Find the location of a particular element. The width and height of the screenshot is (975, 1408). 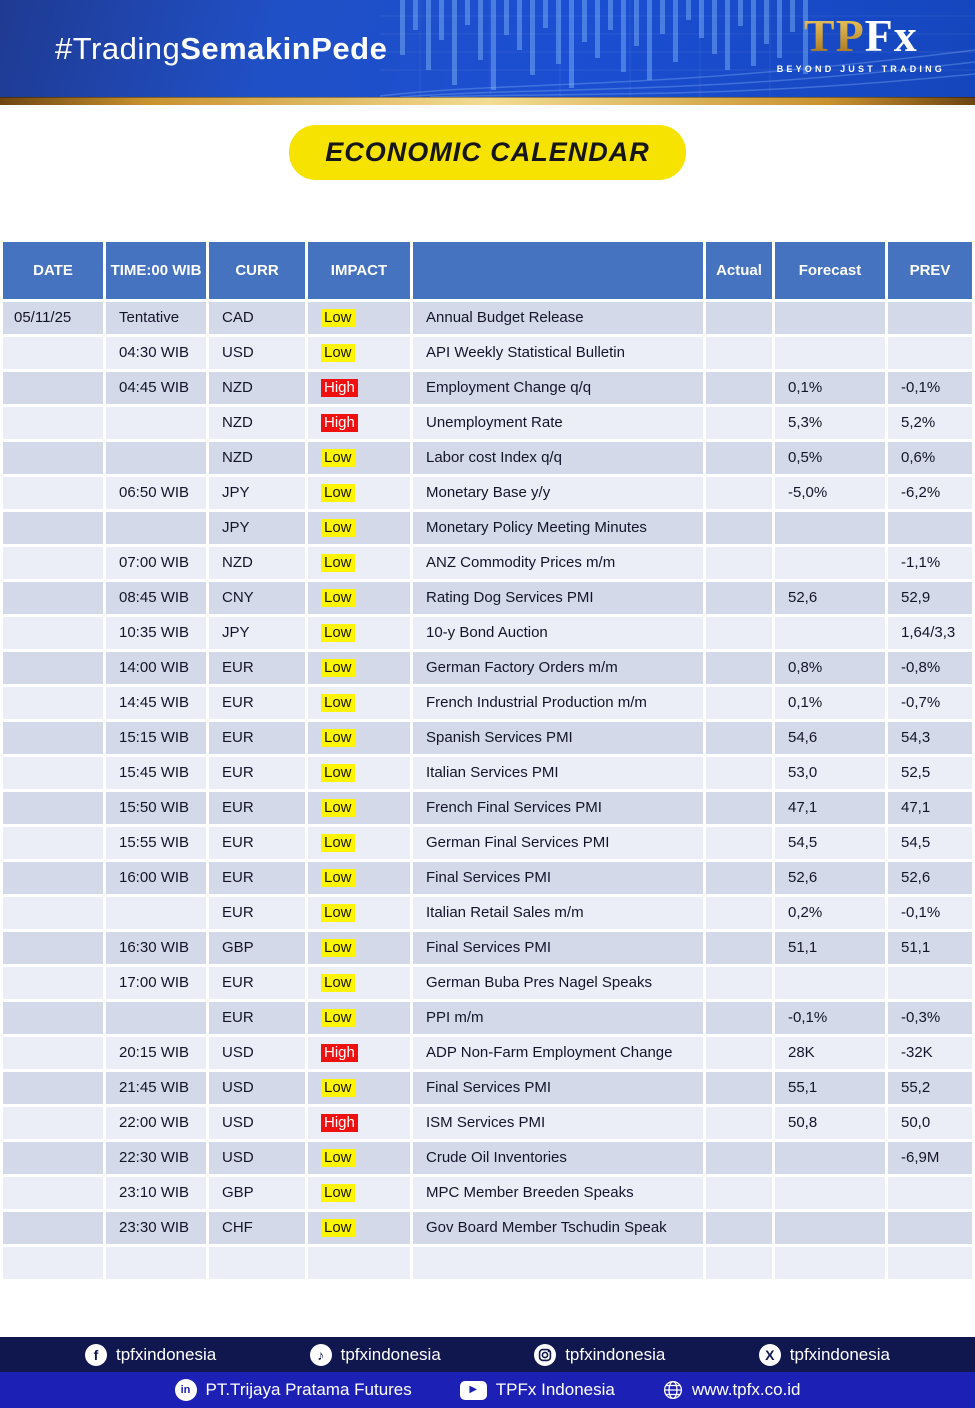

cell-time: 04:45 WIB is located at coordinates (156, 388).